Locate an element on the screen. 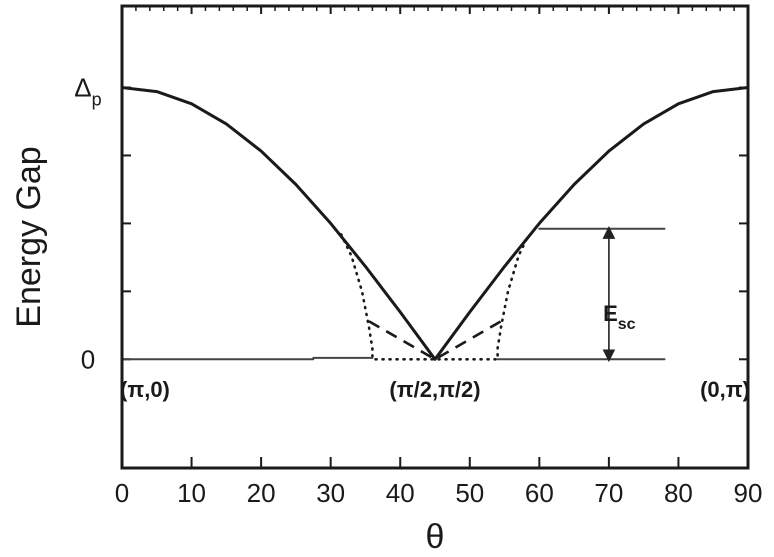 This screenshot has height=557, width=774. annotation-subscript: sc is located at coordinates (627, 324).